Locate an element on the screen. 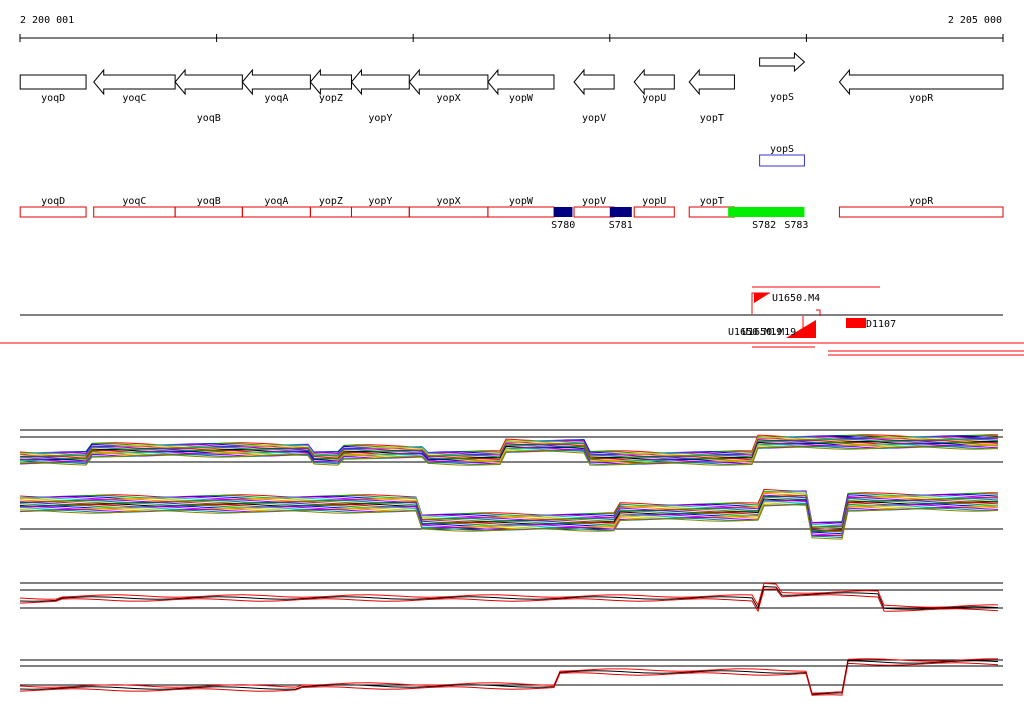  coordinate-ruler is located at coordinates (511, 38).